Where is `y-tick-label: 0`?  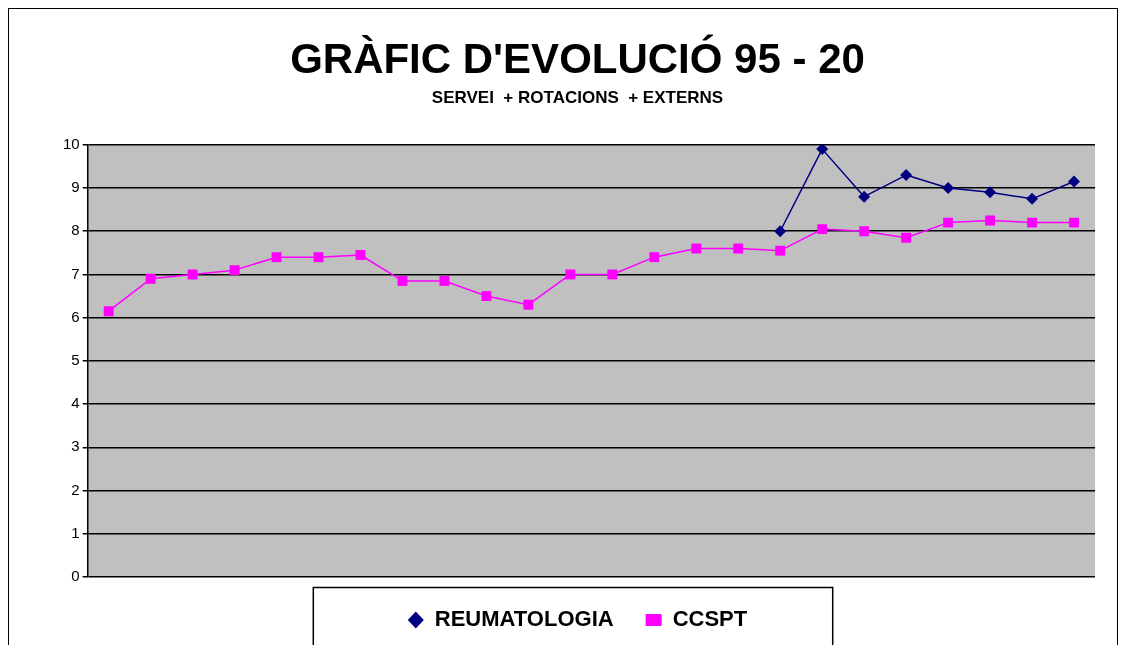 y-tick-label: 0 is located at coordinates (75, 576).